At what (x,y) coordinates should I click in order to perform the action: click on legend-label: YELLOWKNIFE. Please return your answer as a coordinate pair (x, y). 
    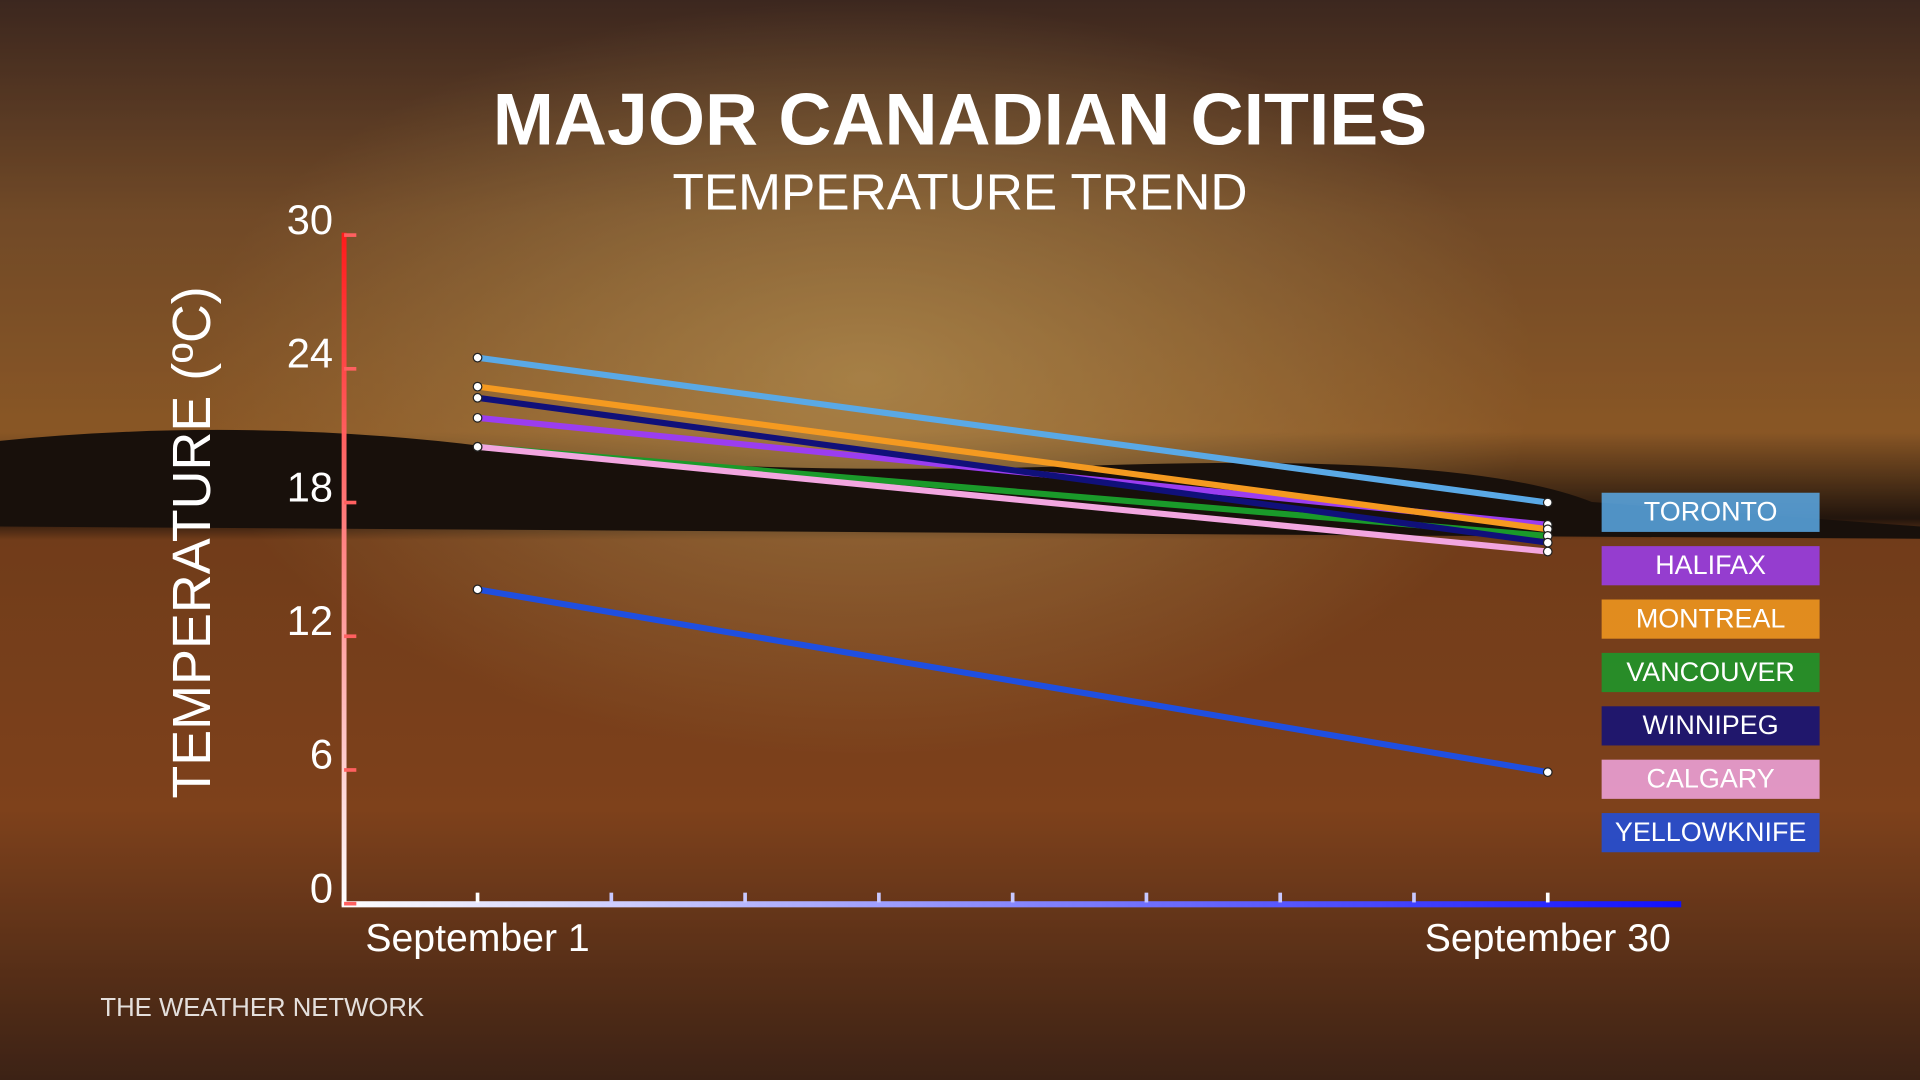
    Looking at the image, I should click on (1710, 832).